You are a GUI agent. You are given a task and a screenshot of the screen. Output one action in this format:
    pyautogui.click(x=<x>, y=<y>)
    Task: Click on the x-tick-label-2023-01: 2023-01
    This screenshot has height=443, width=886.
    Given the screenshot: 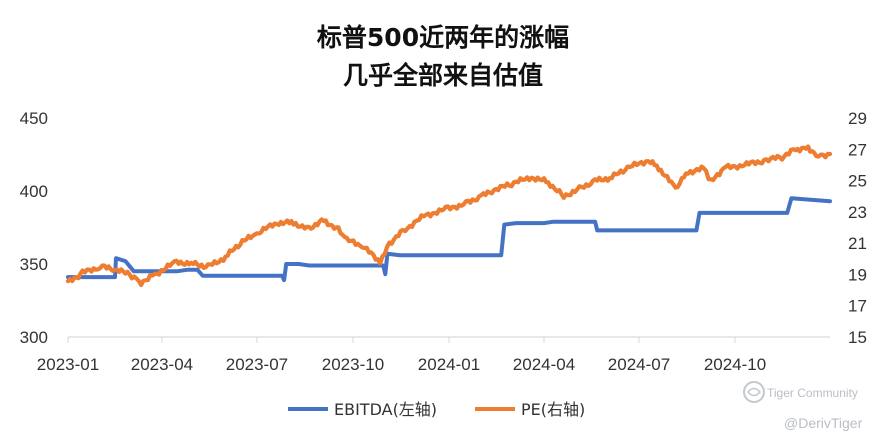 What is the action you would take?
    pyautogui.click(x=68, y=364)
    